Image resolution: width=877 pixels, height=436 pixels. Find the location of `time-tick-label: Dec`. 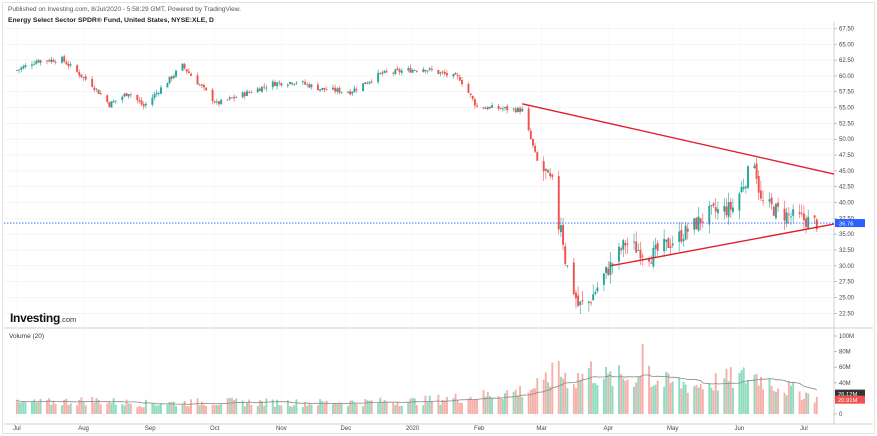

time-tick-label: Dec is located at coordinates (346, 429).